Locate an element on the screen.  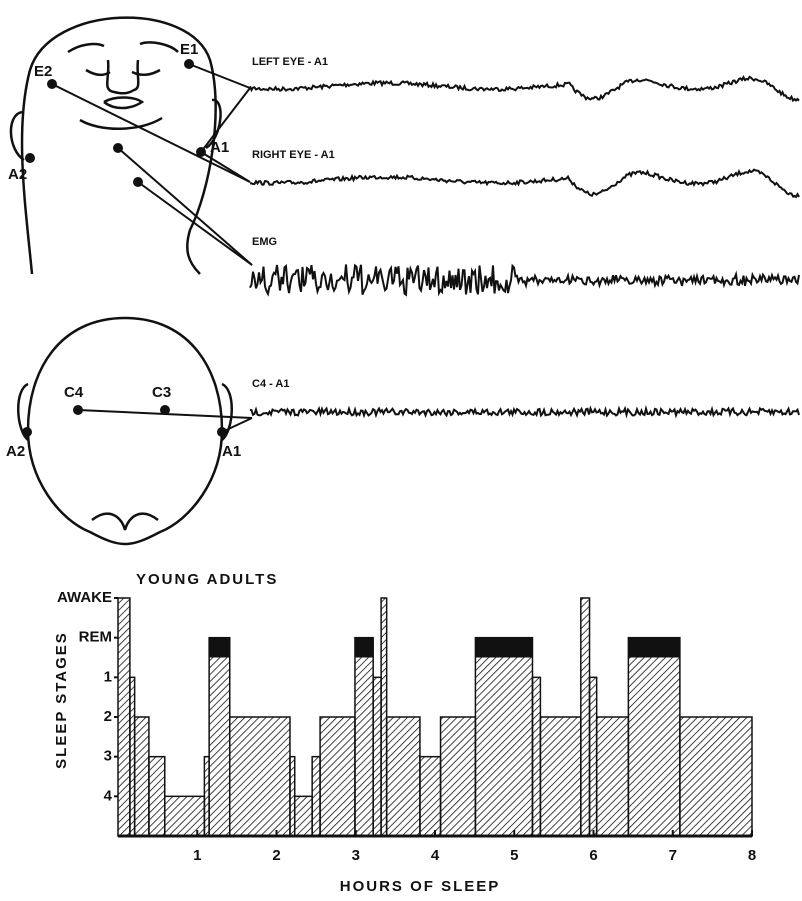
trace-label: EMG is located at coordinates (264, 242).